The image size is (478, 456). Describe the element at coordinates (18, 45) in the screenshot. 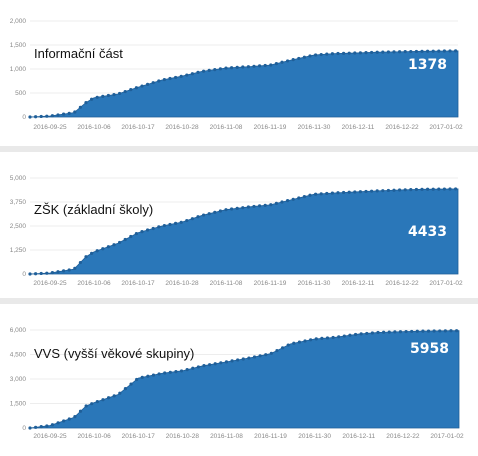

I see `y-tick-label: 1,500` at that location.